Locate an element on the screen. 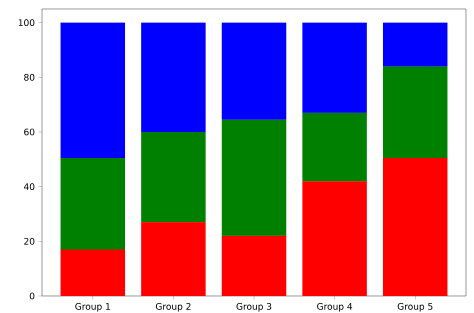  x-tick-label: Group 4 is located at coordinates (334, 307).